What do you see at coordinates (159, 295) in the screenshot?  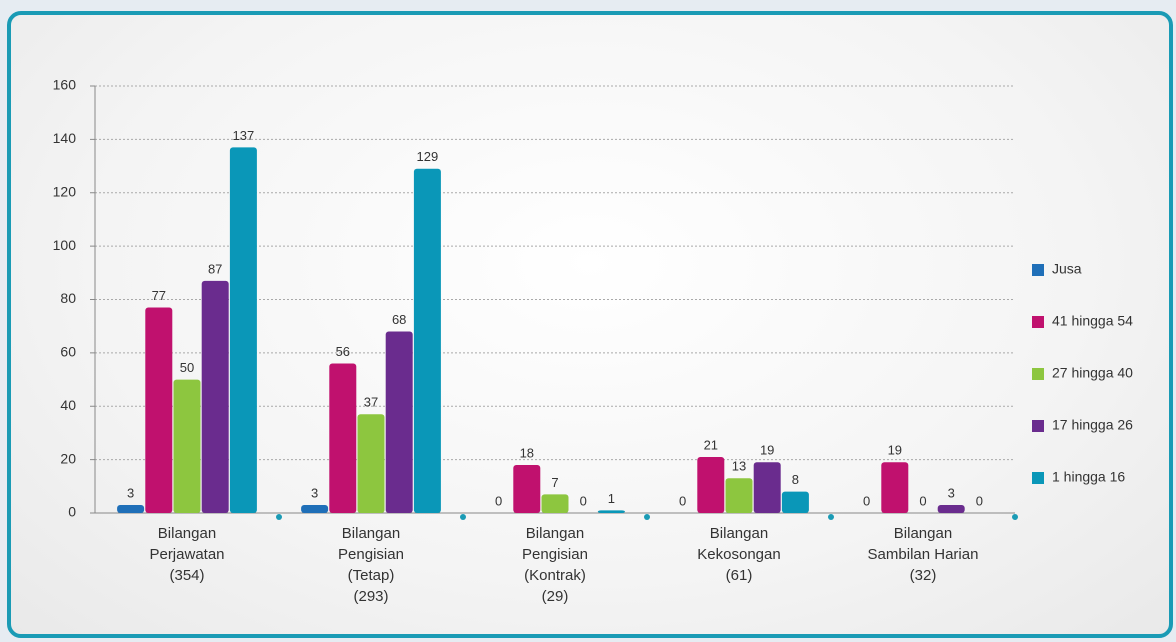 I see `value-label: 77` at bounding box center [159, 295].